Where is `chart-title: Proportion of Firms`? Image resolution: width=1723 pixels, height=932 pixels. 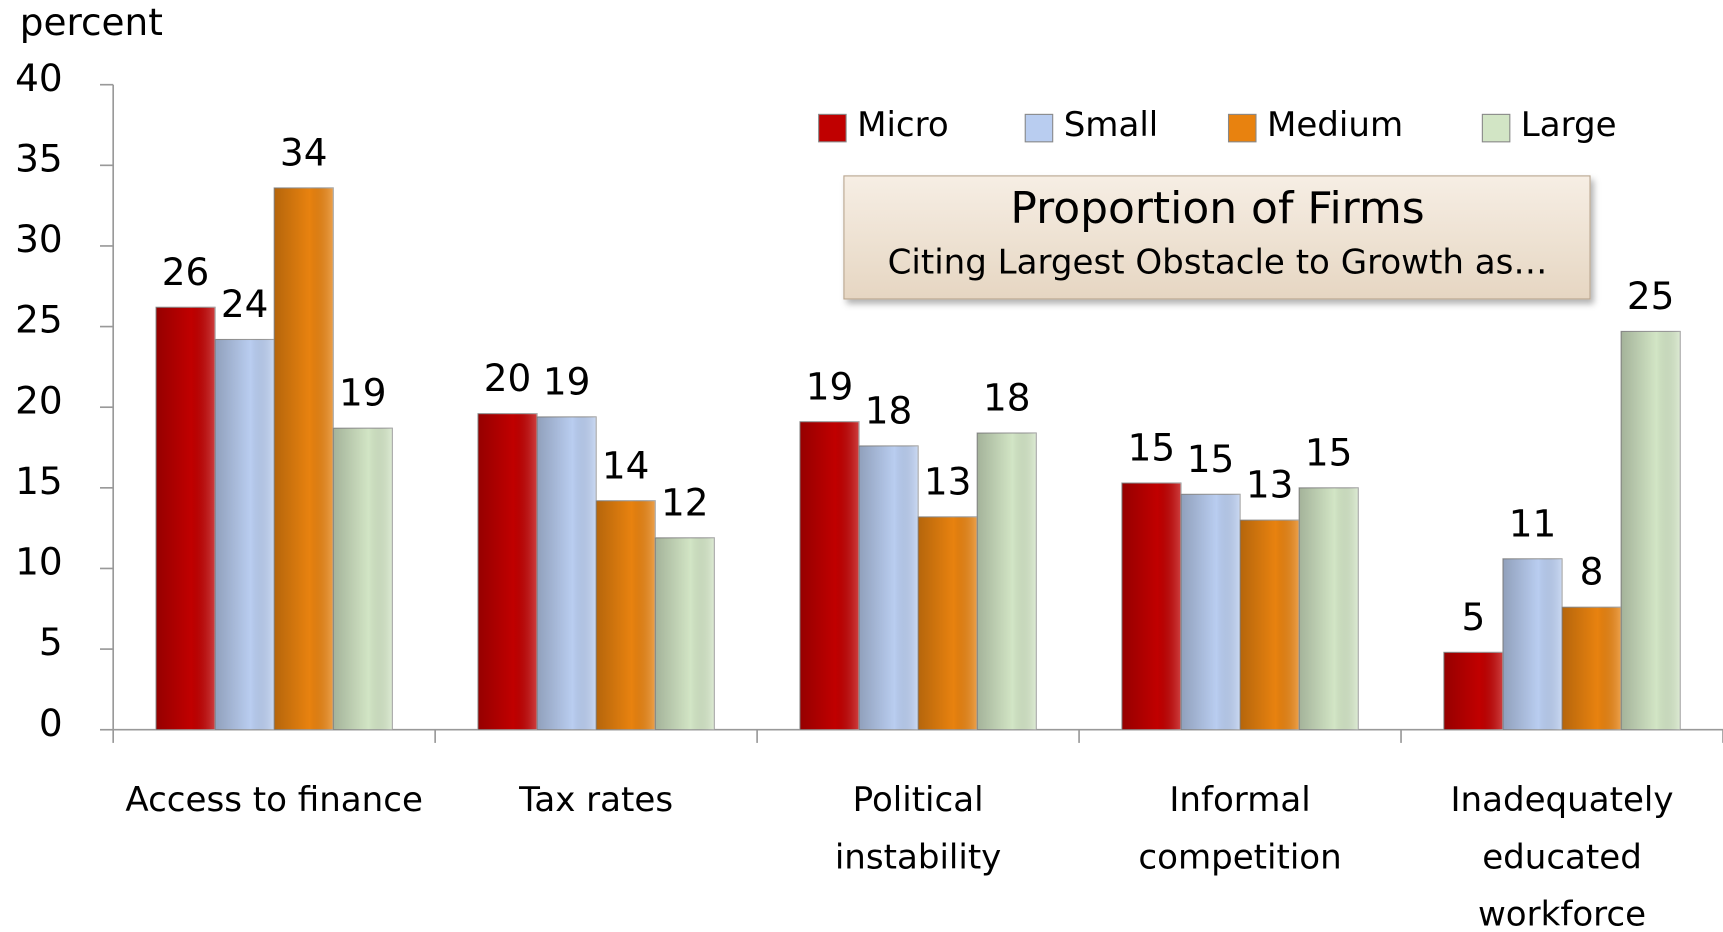
chart-title: Proportion of Firms is located at coordinates (1217, 208).